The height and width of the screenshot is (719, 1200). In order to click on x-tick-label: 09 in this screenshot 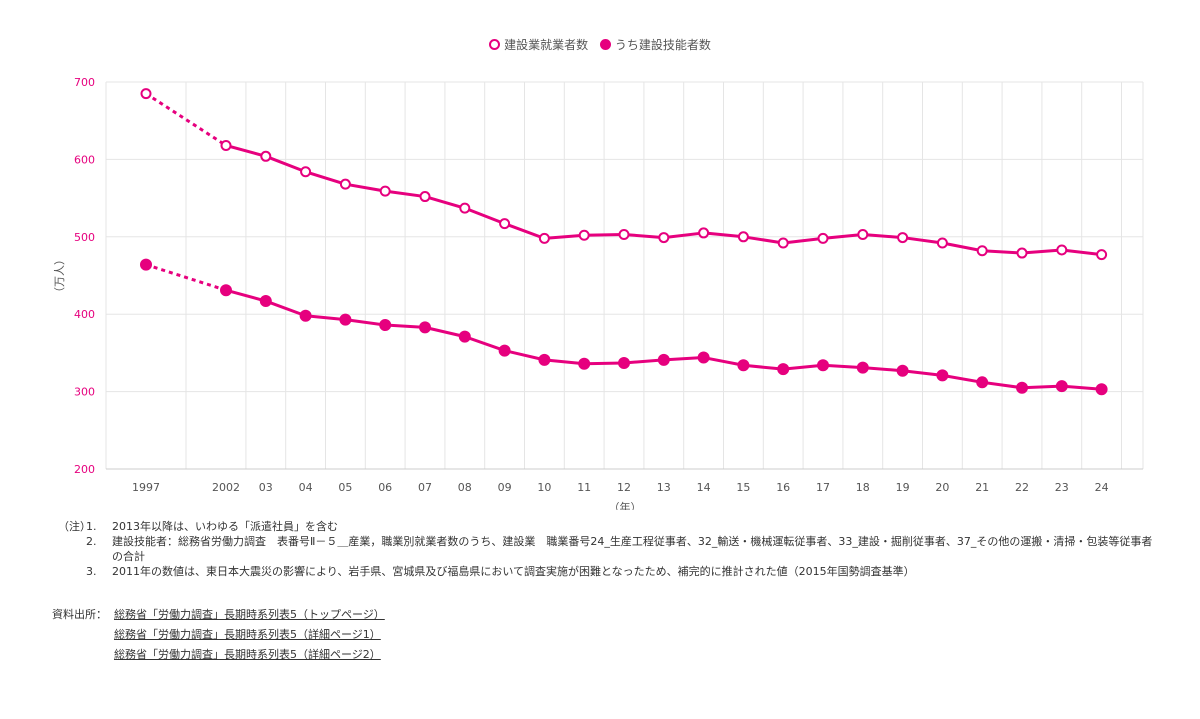, I will do `click(505, 487)`.